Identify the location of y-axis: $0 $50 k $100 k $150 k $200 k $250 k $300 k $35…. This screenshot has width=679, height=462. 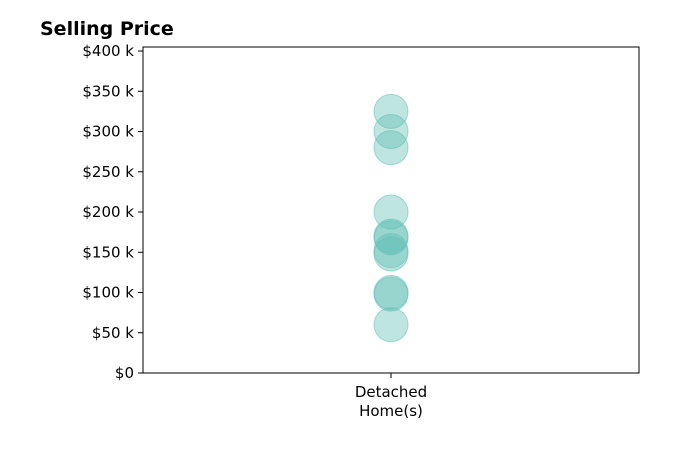
(112, 212).